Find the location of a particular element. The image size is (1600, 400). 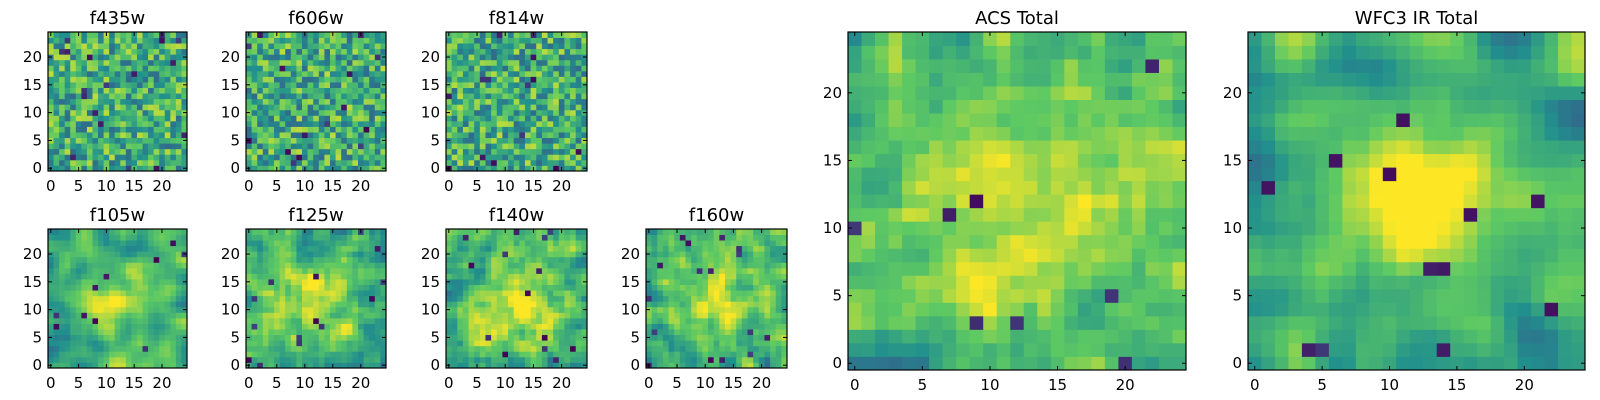

x-tick-label: 15 is located at coordinates (533, 186).